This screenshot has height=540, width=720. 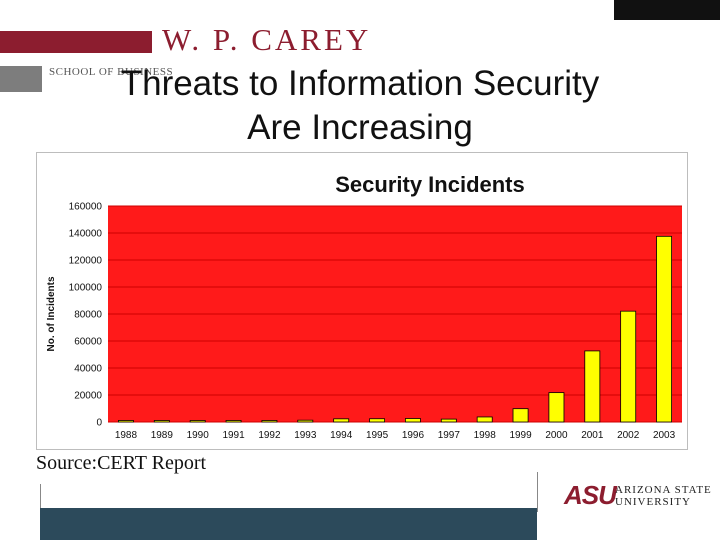 I want to click on bar-1991, so click(x=233, y=421).